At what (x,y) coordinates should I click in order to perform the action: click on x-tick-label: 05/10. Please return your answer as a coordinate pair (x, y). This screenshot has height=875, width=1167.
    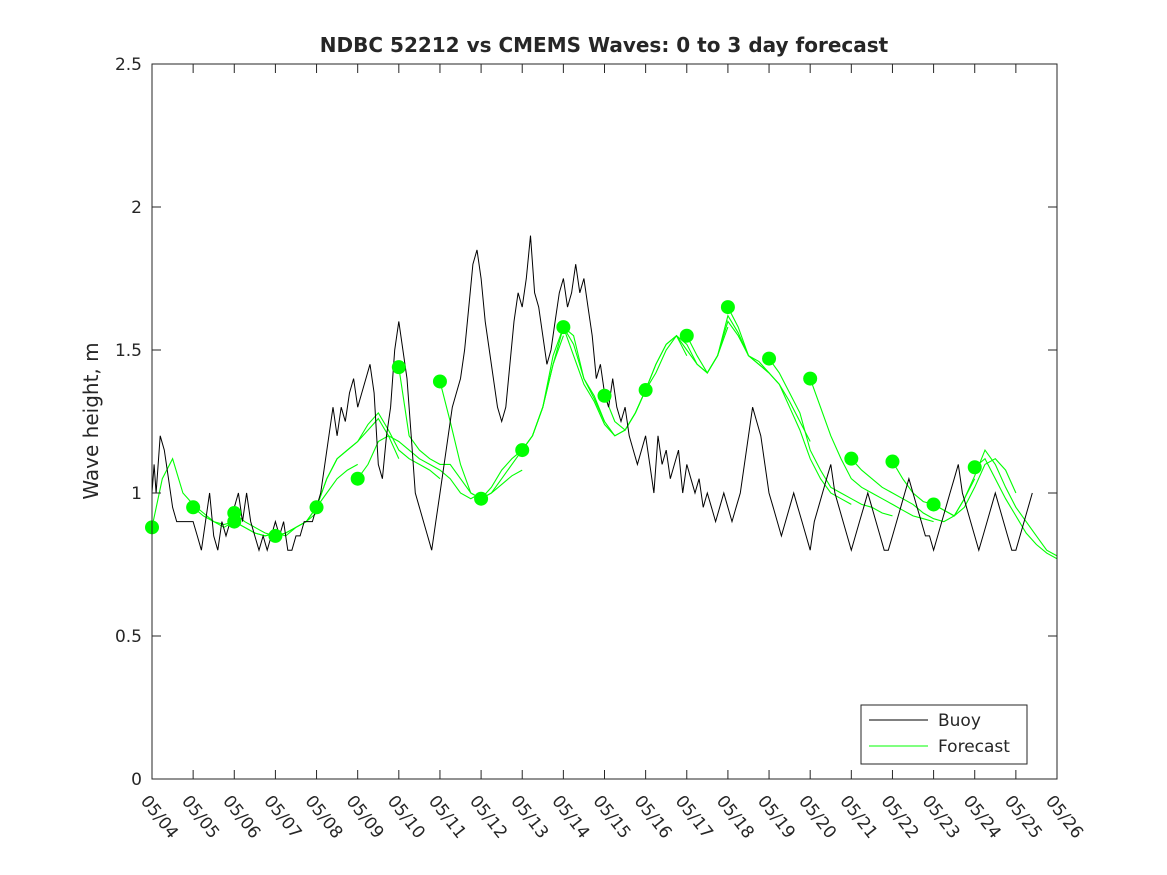
    Looking at the image, I should click on (406, 817).